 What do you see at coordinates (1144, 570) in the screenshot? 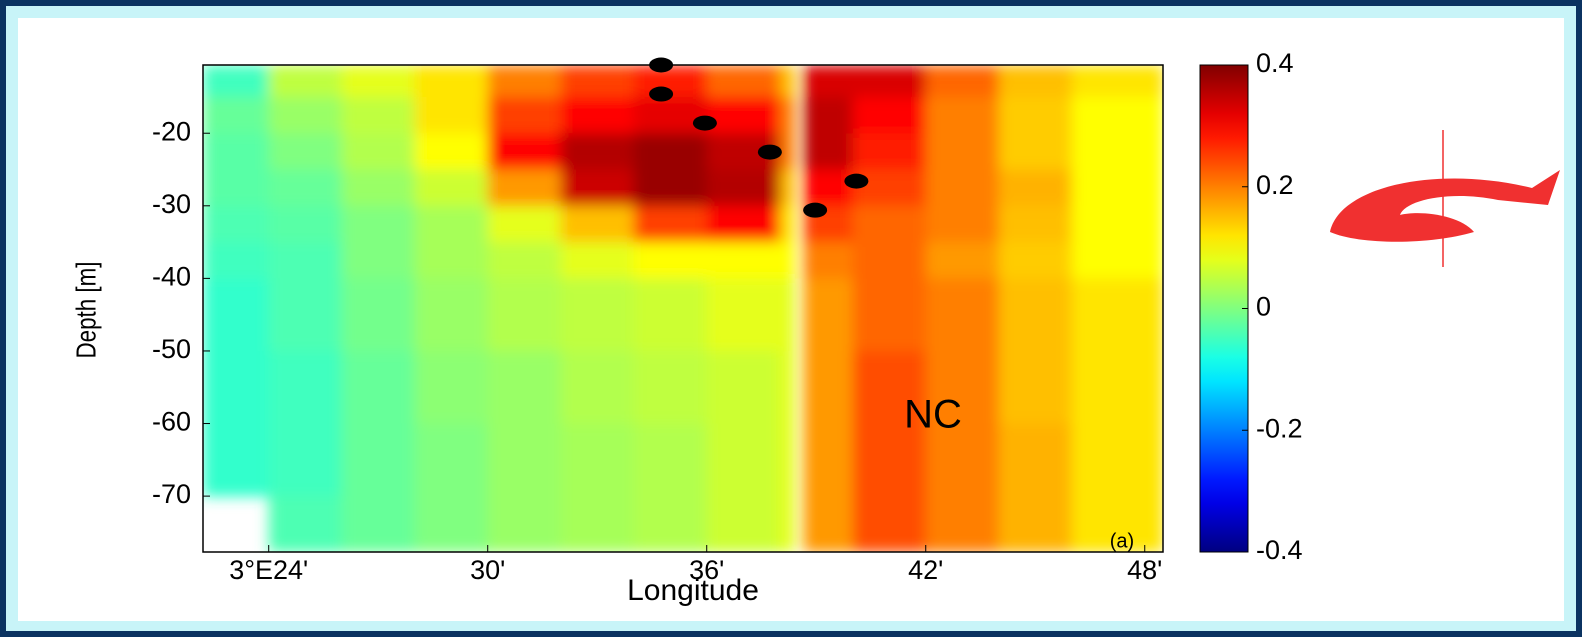
I see `x-tick-label: 48'` at bounding box center [1144, 570].